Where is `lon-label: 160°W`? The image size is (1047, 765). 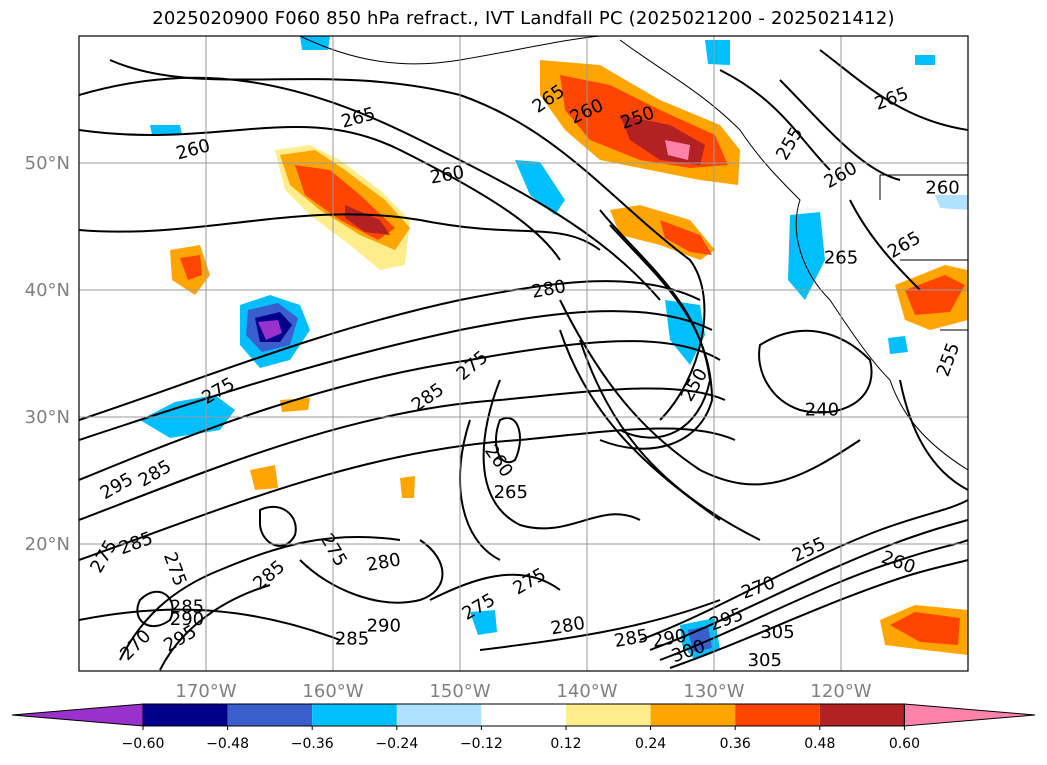
lon-label: 160°W is located at coordinates (332, 691).